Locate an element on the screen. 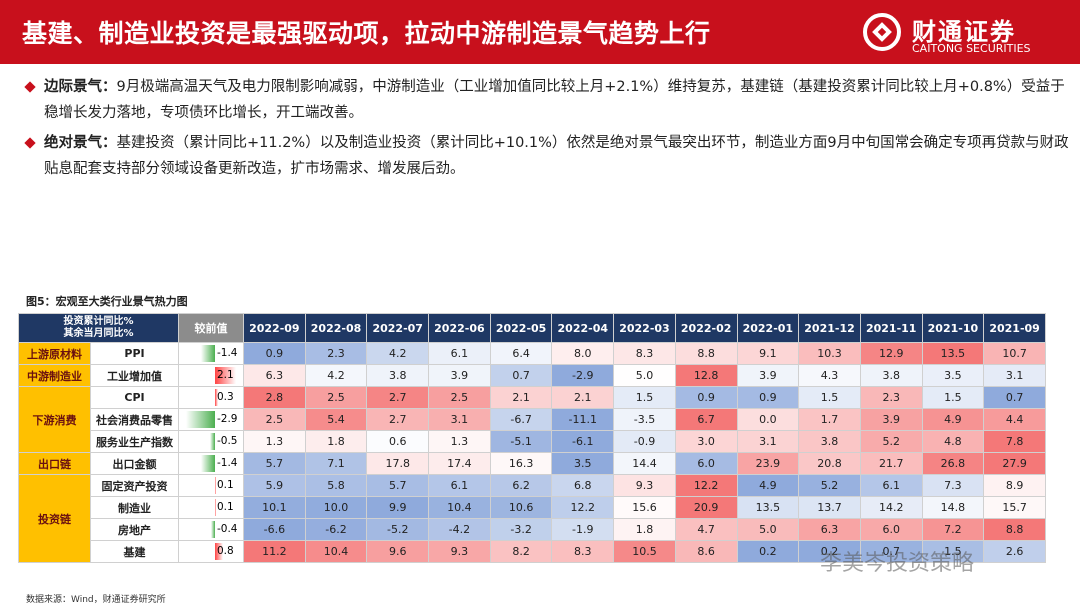 The height and width of the screenshot is (608, 1080). heat-cell: 8.8 is located at coordinates (706, 353).